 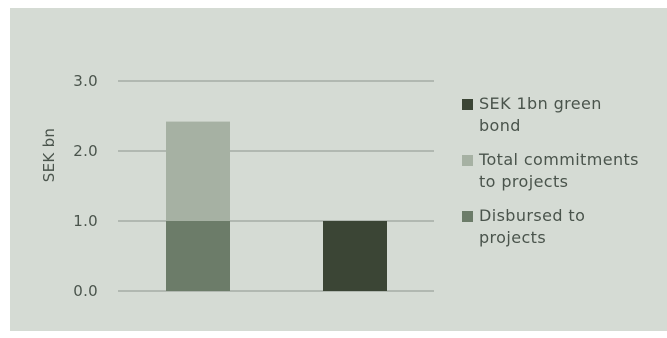 What do you see at coordinates (85, 151) in the screenshot?
I see `y-tick-label: 2.0` at bounding box center [85, 151].